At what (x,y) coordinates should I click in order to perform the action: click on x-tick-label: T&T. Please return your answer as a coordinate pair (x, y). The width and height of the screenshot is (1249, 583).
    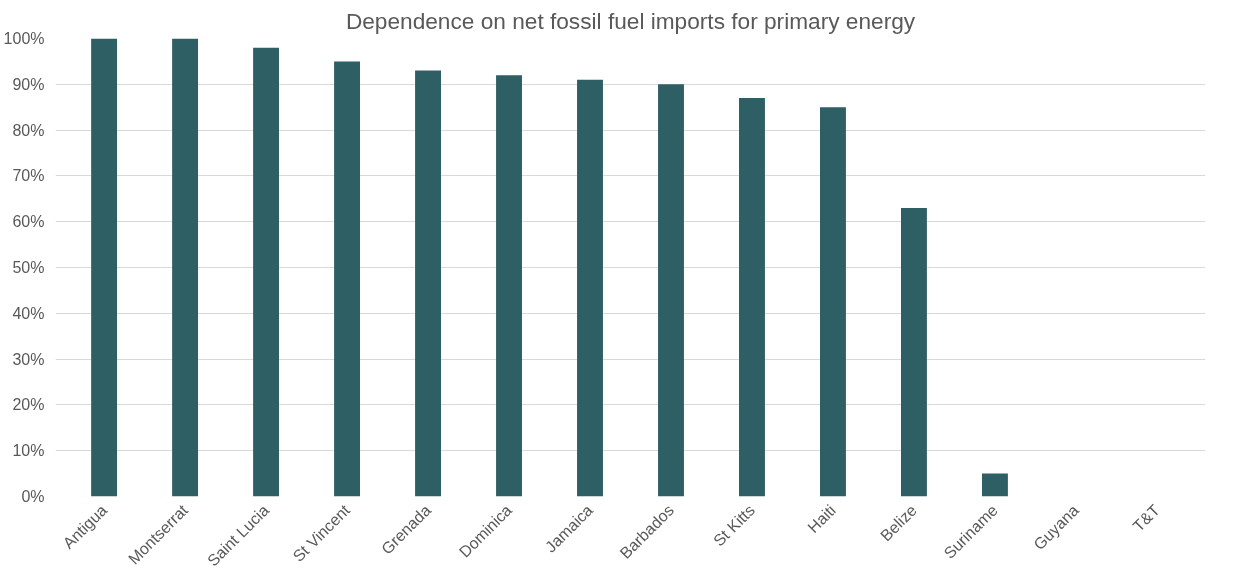
    Looking at the image, I should click on (1146, 518).